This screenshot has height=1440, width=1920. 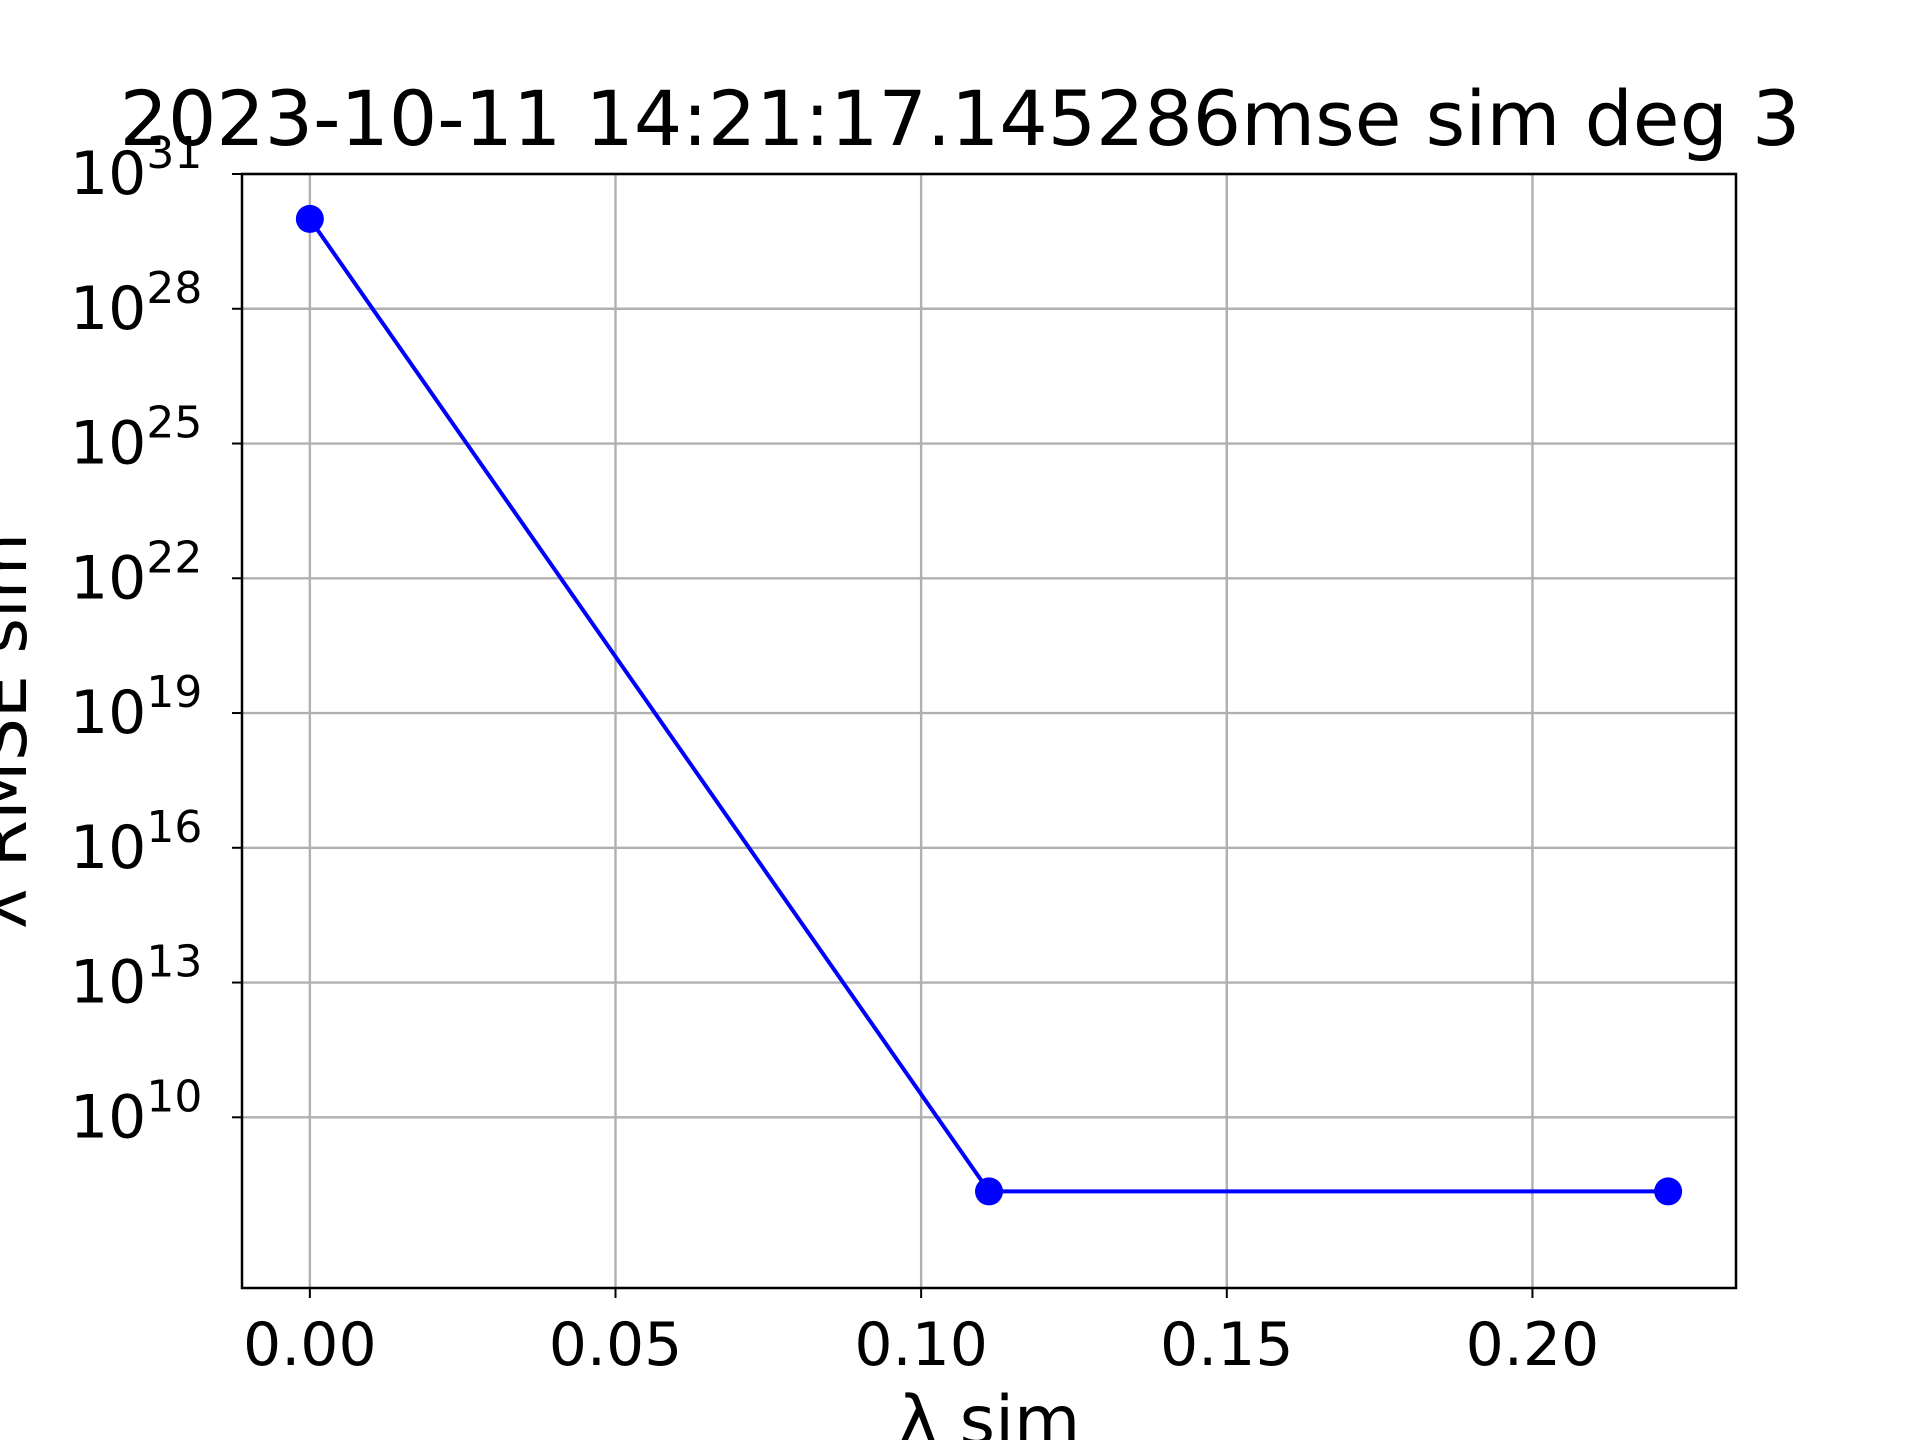 What do you see at coordinates (136, 977) in the screenshot?
I see `y-tick-label: 1013` at bounding box center [136, 977].